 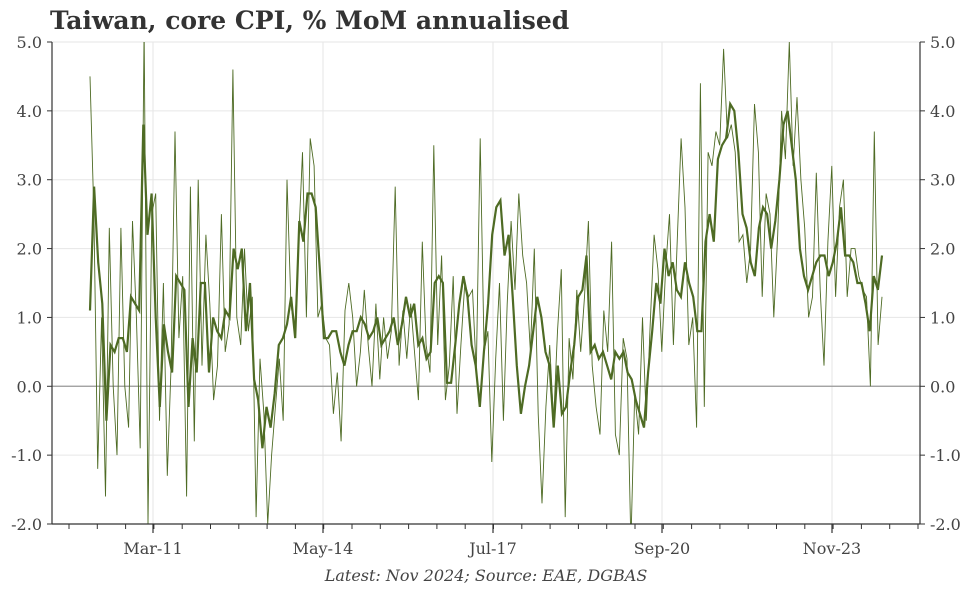 I want to click on y-tick-label-right: 0.0, so click(x=942, y=386).